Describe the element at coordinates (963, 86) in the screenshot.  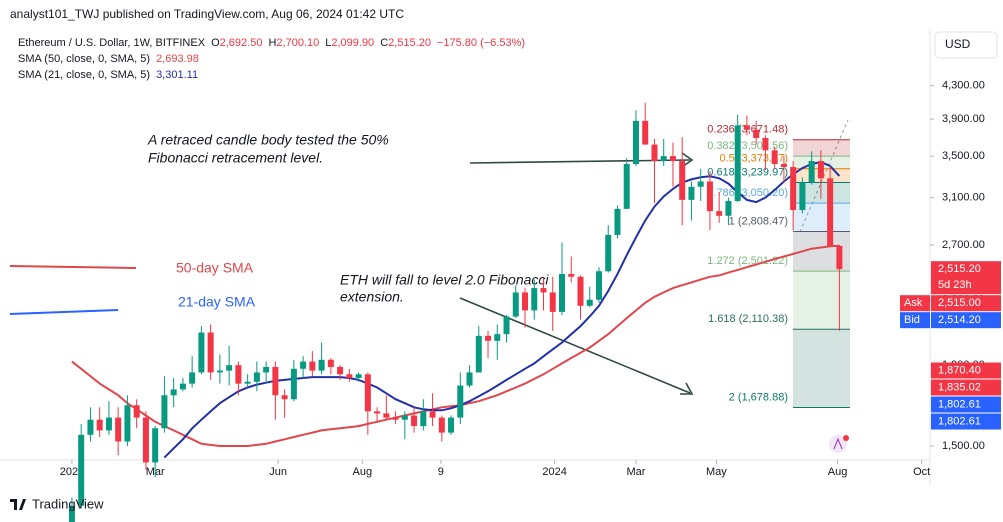
I see `y-tick-label: 4,300.00` at that location.